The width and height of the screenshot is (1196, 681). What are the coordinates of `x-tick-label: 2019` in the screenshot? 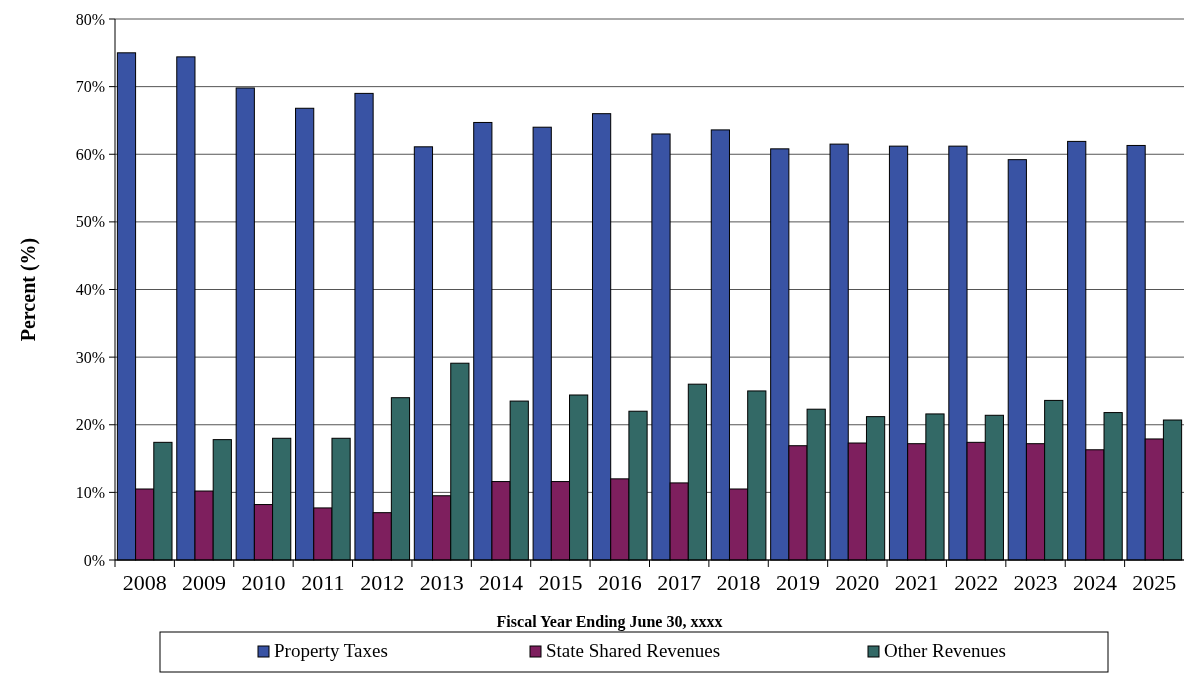 It's located at (797, 582).